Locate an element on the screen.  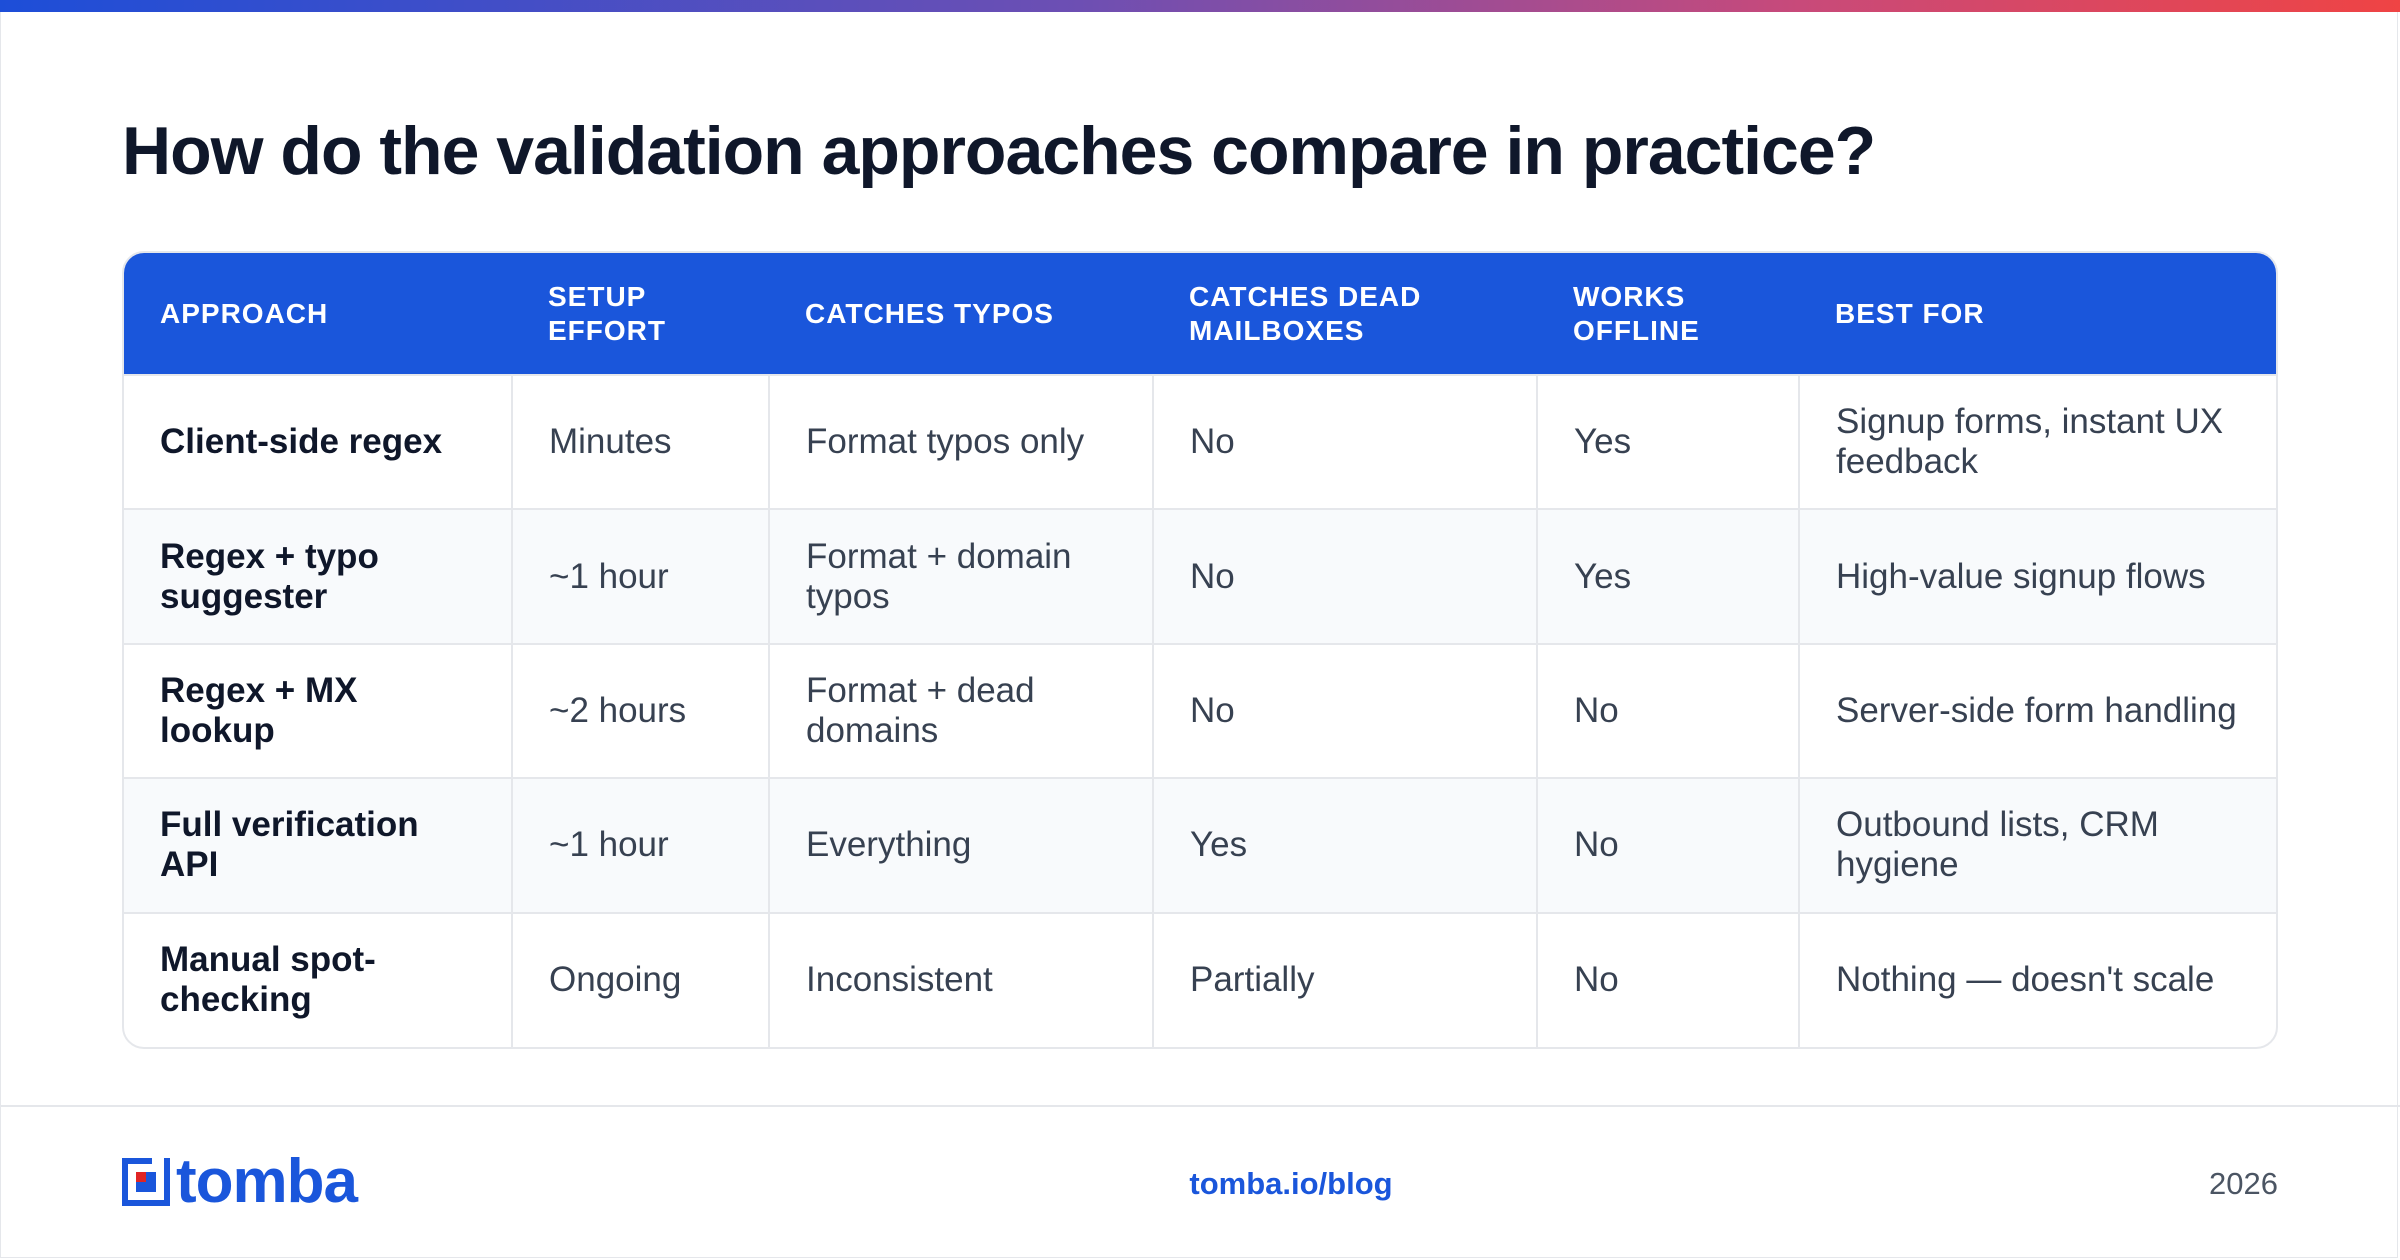
cell-best-for: Server-side form handling is located at coordinates (2037, 710).